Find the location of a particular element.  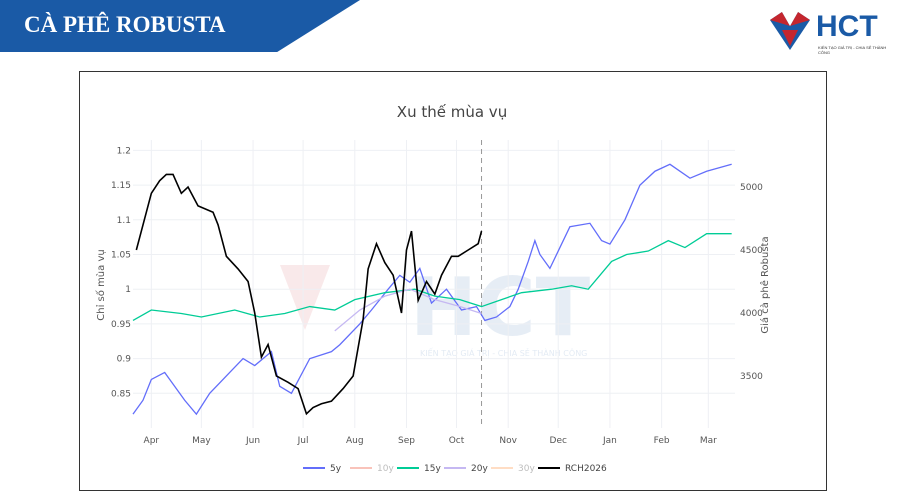

x-tick-label: Nov is located at coordinates (508, 441).